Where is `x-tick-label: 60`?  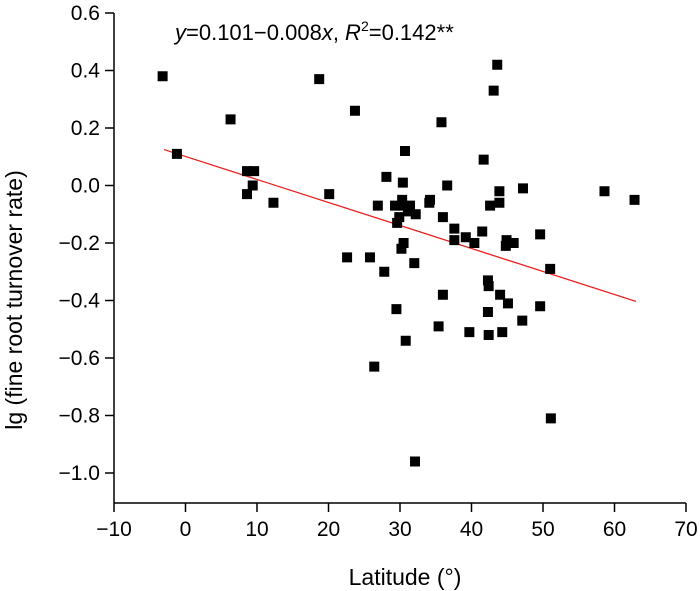
x-tick-label: 60 is located at coordinates (614, 529).